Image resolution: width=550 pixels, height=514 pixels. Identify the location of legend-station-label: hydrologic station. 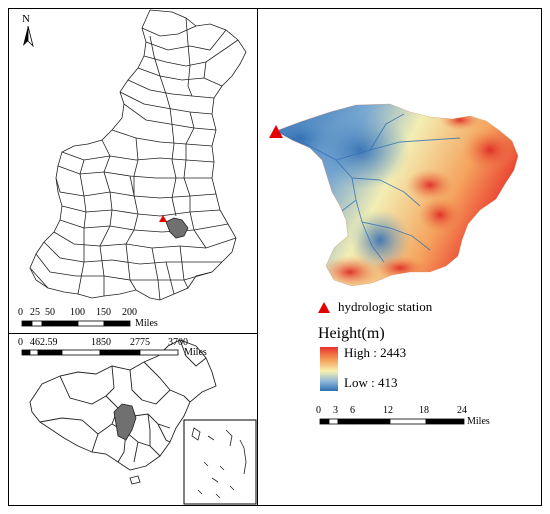
(385, 306).